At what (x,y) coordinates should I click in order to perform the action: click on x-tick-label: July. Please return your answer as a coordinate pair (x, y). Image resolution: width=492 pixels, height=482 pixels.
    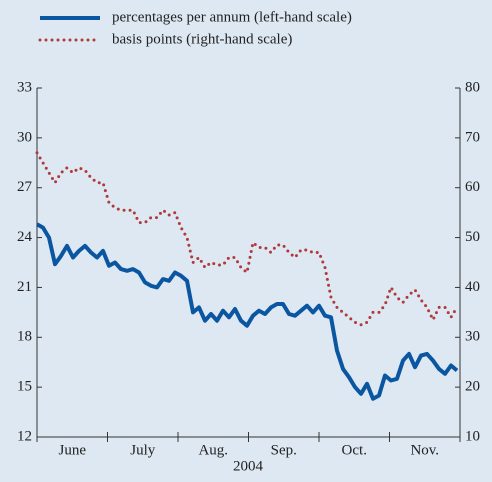
    Looking at the image, I should click on (143, 450).